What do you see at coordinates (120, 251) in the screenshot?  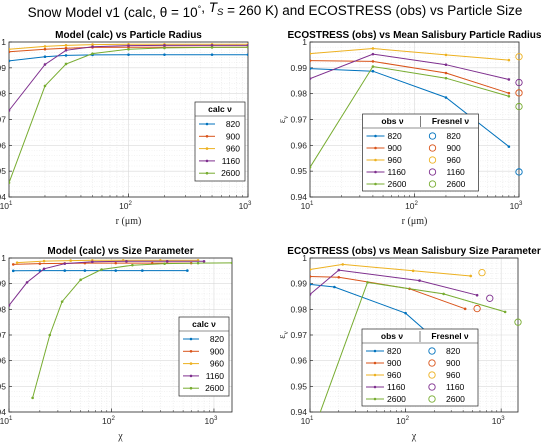 I see `chart-title: Model (calc) vs Size Parameter` at bounding box center [120, 251].